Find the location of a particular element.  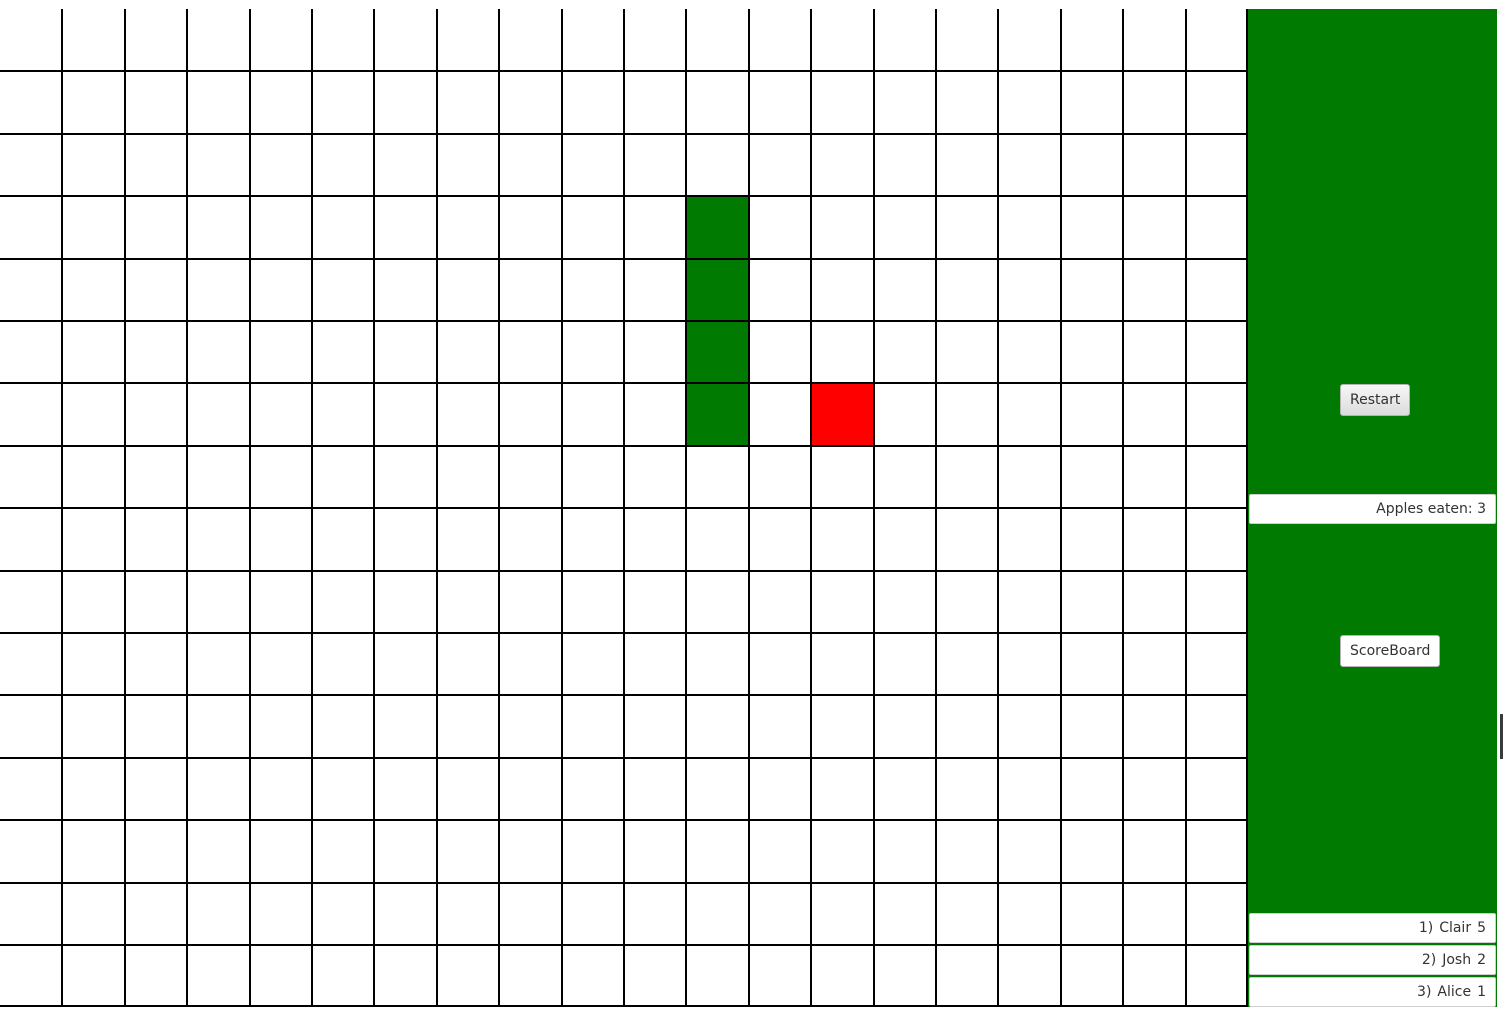

score-player-name: Clair is located at coordinates (1455, 928).